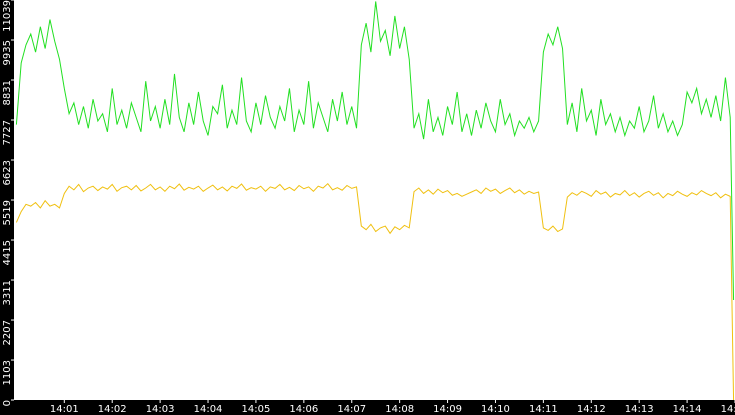 The image size is (735, 415). I want to click on x-tick-label: 14:12, so click(591, 409).